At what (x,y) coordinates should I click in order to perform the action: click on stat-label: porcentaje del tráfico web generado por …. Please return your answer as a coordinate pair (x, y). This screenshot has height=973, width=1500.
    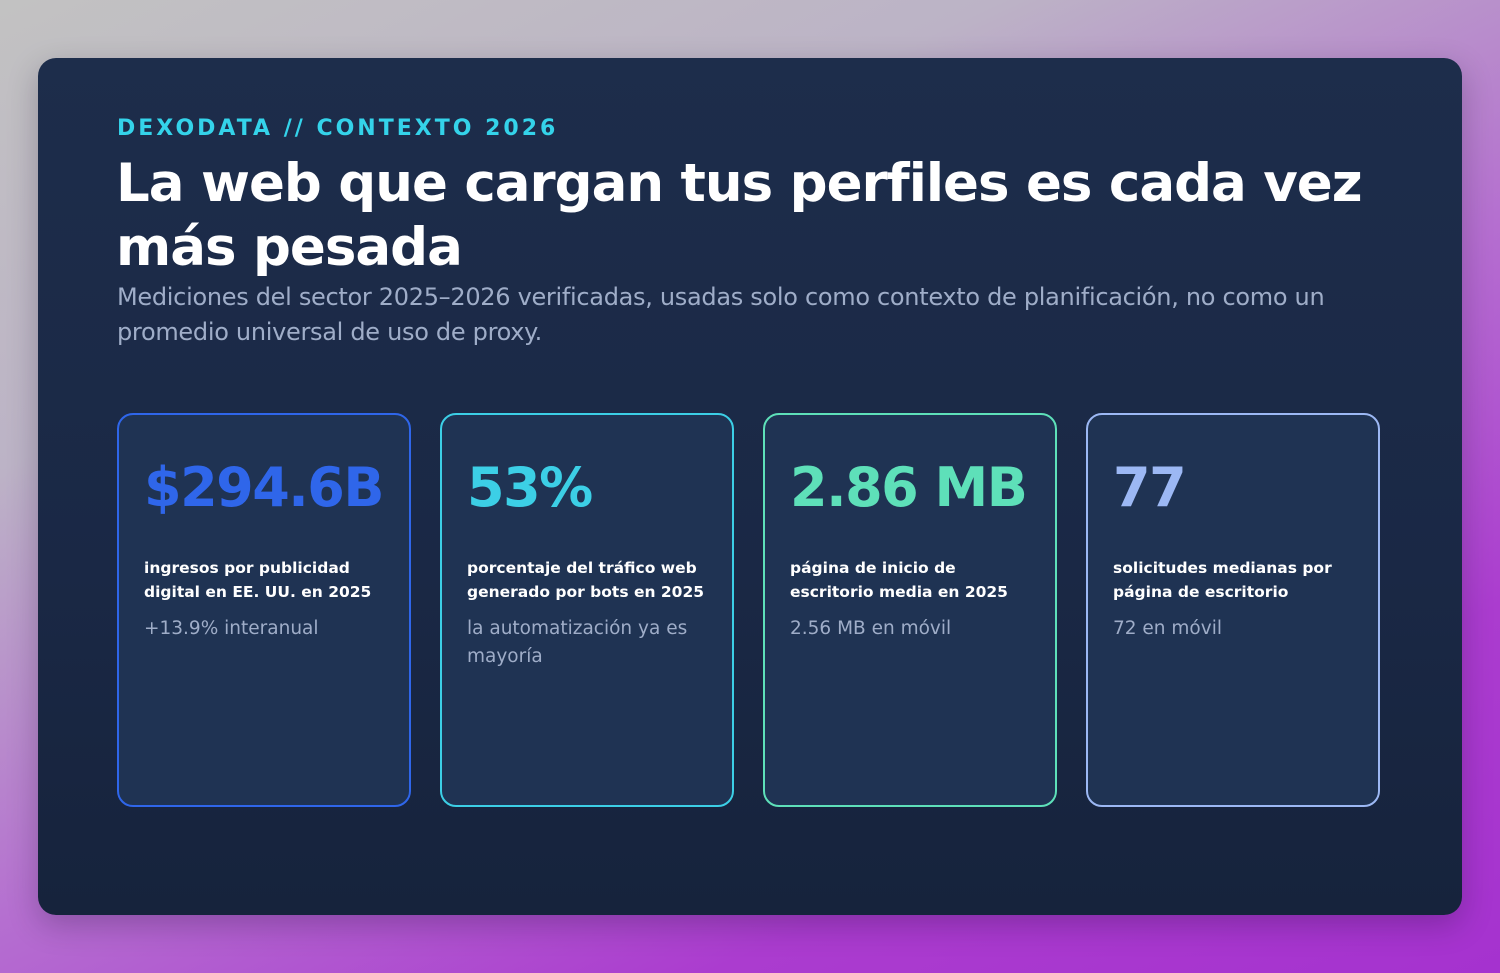
    Looking at the image, I should click on (586, 580).